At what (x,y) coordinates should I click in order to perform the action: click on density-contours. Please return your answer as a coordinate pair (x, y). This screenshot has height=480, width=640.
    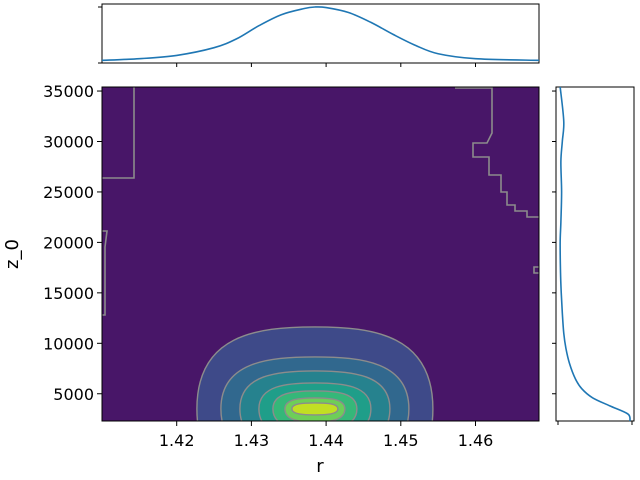
    Looking at the image, I should click on (315, 373).